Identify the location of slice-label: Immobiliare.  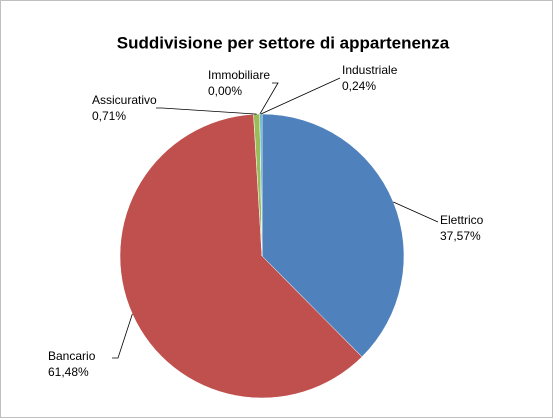
(239, 75).